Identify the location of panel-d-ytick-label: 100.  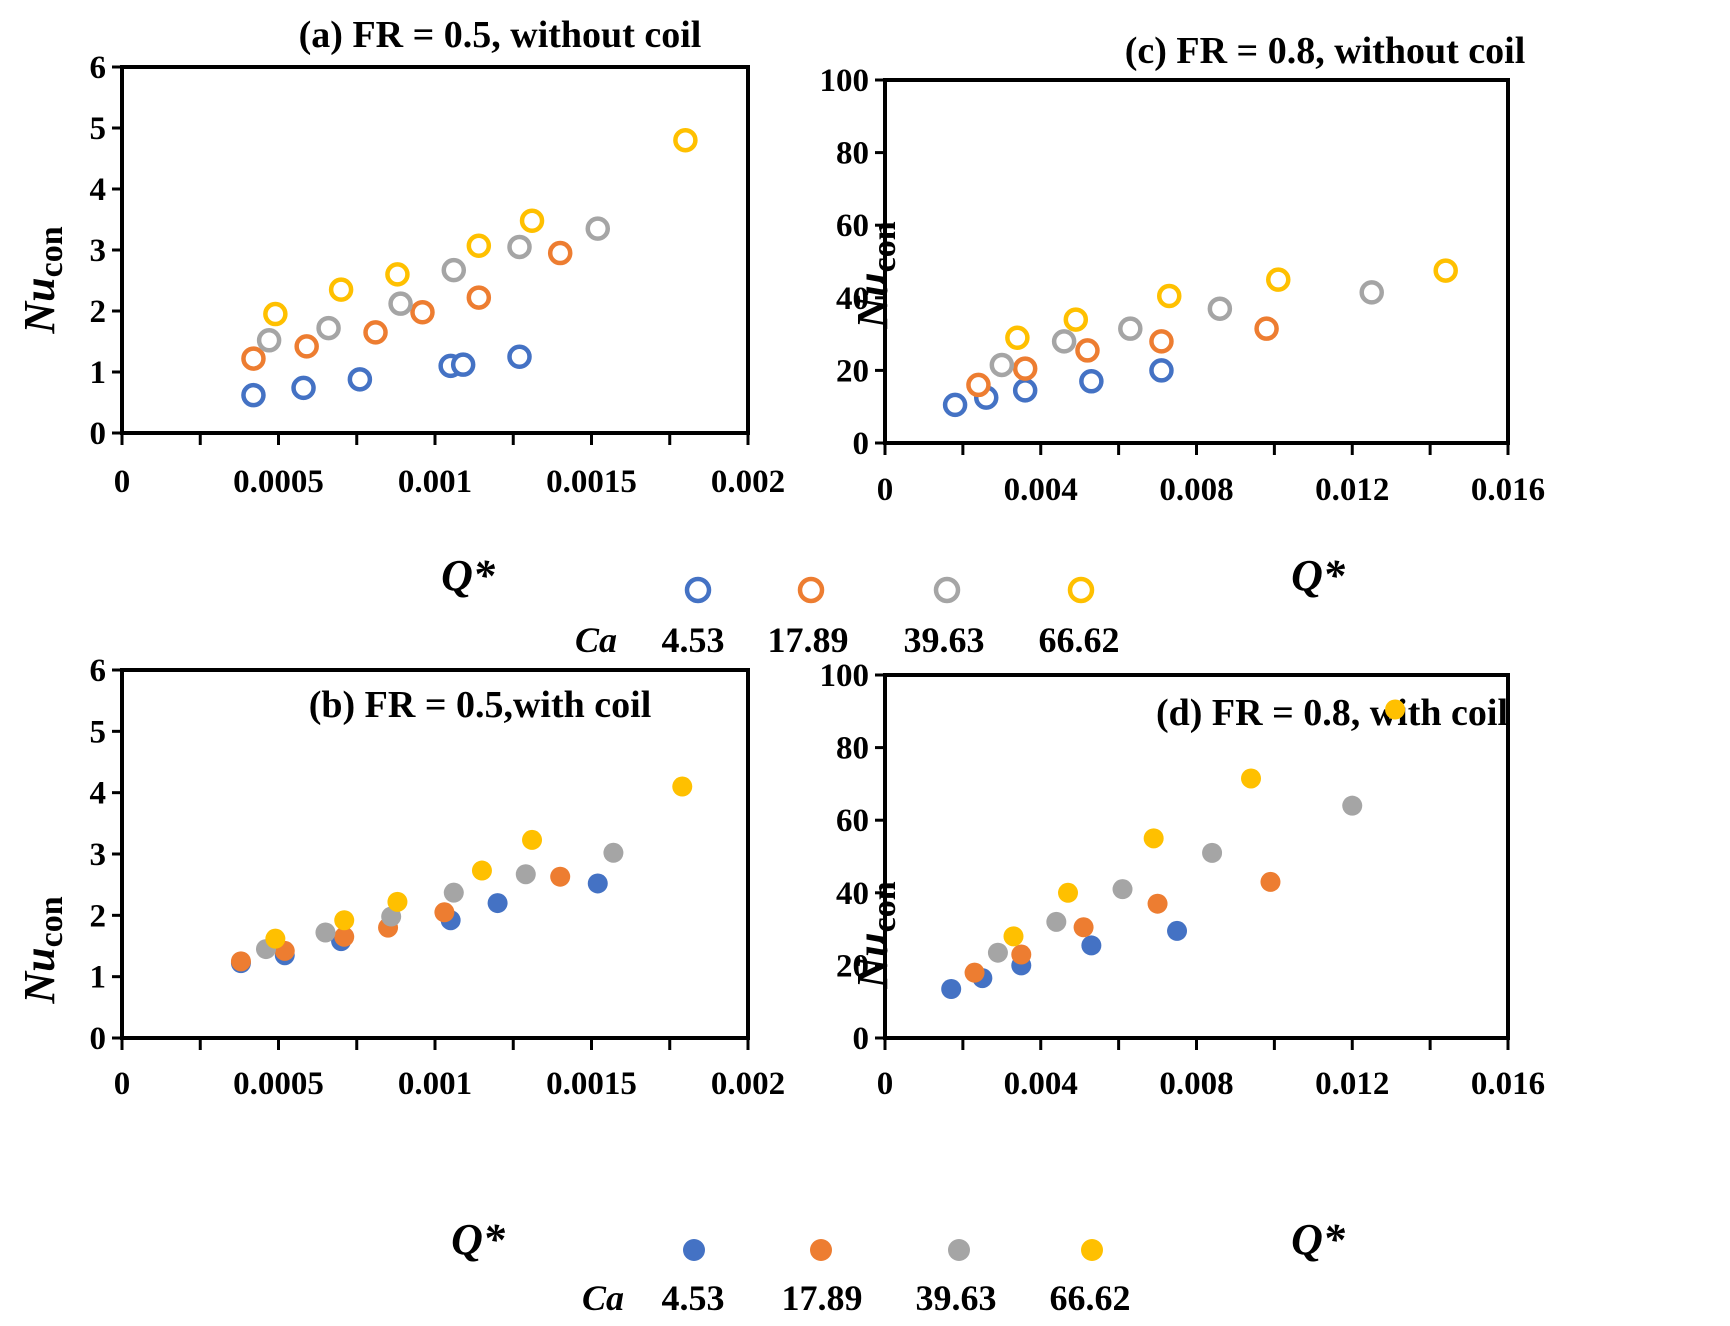
(845, 676).